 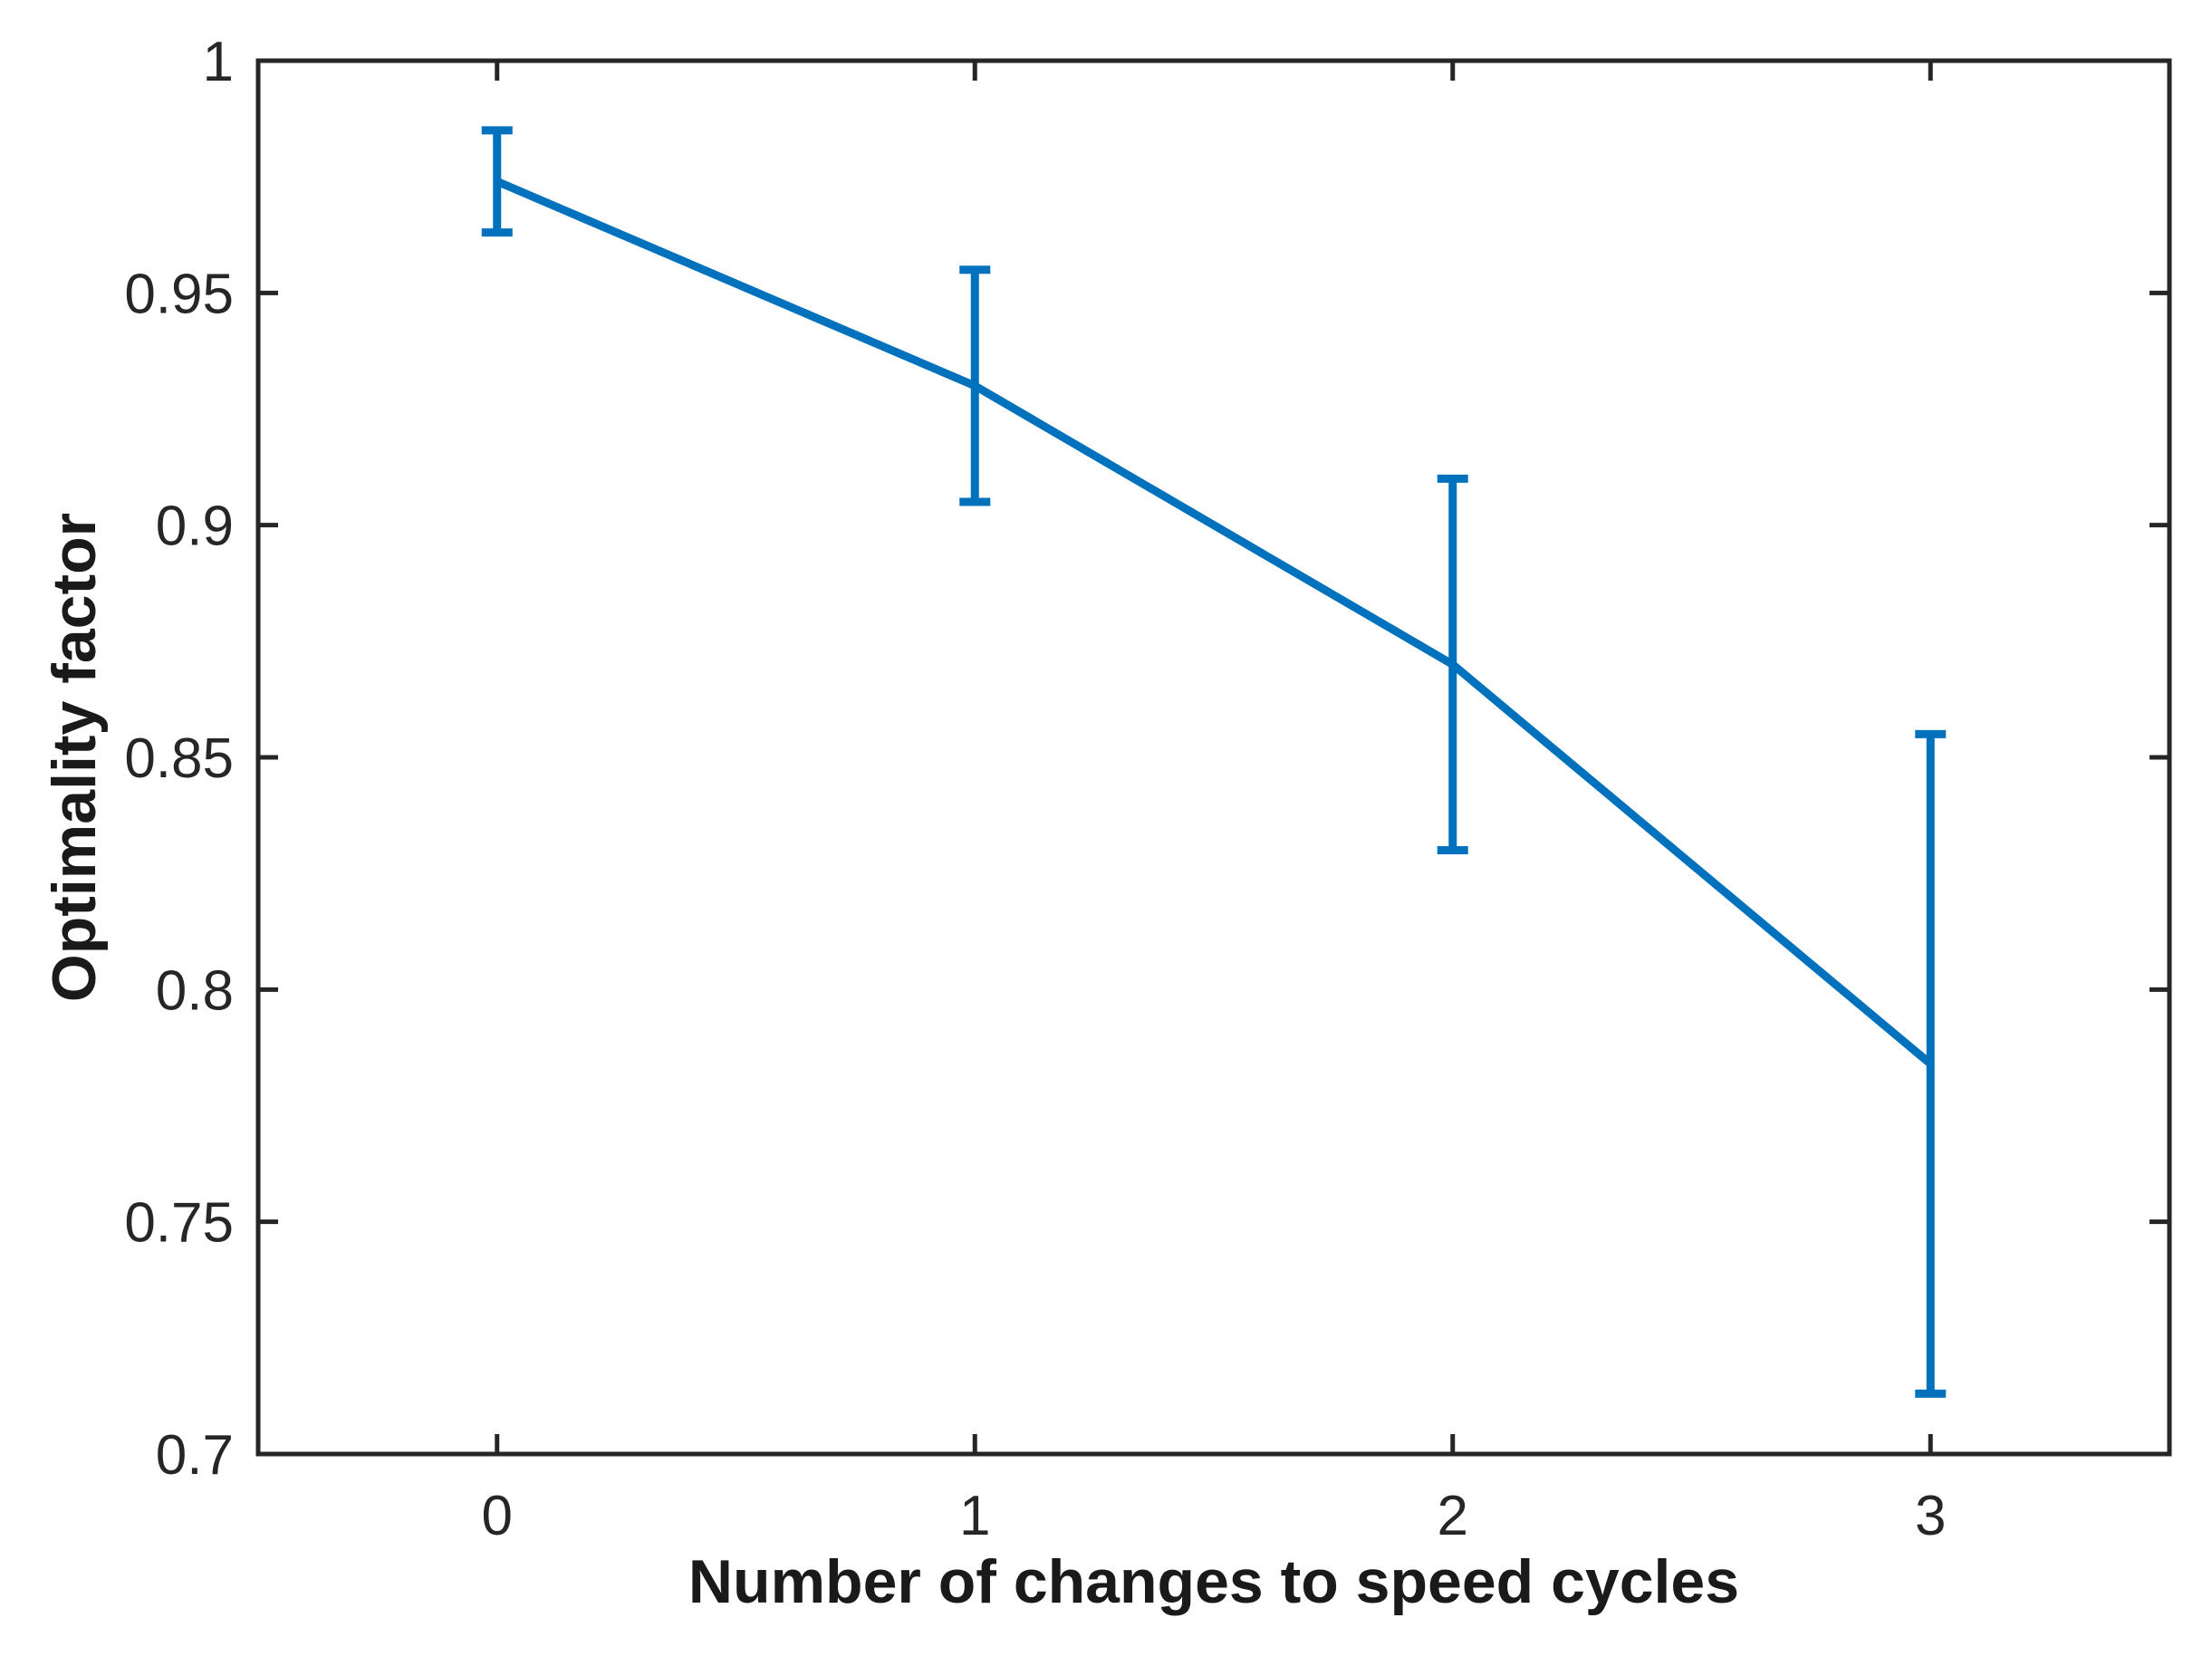 What do you see at coordinates (195, 990) in the screenshot?
I see `y-tick-label: 0.8` at bounding box center [195, 990].